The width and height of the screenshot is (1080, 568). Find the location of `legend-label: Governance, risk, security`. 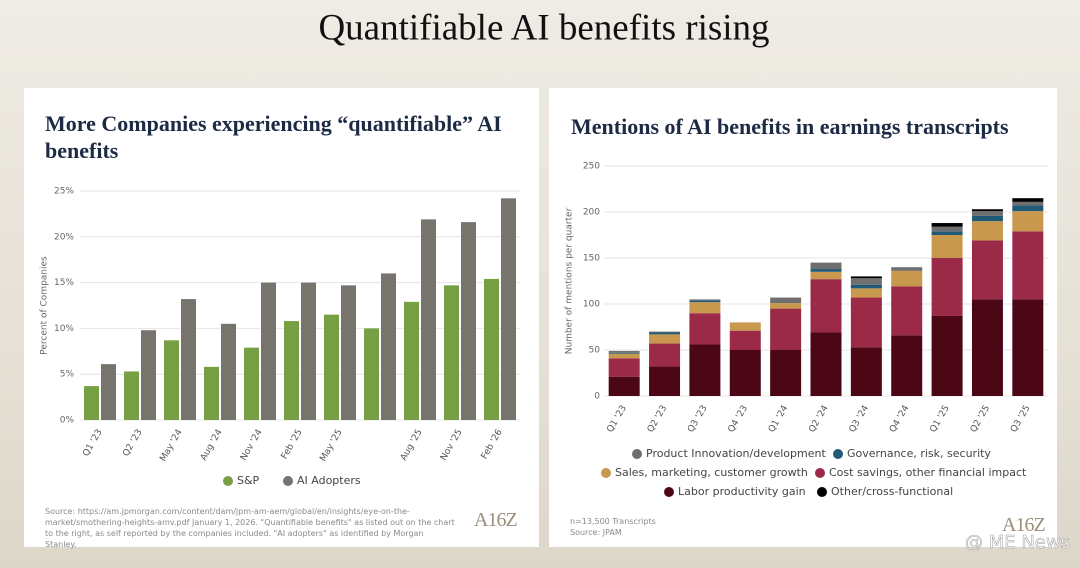

legend-label: Governance, risk, security is located at coordinates (919, 453).